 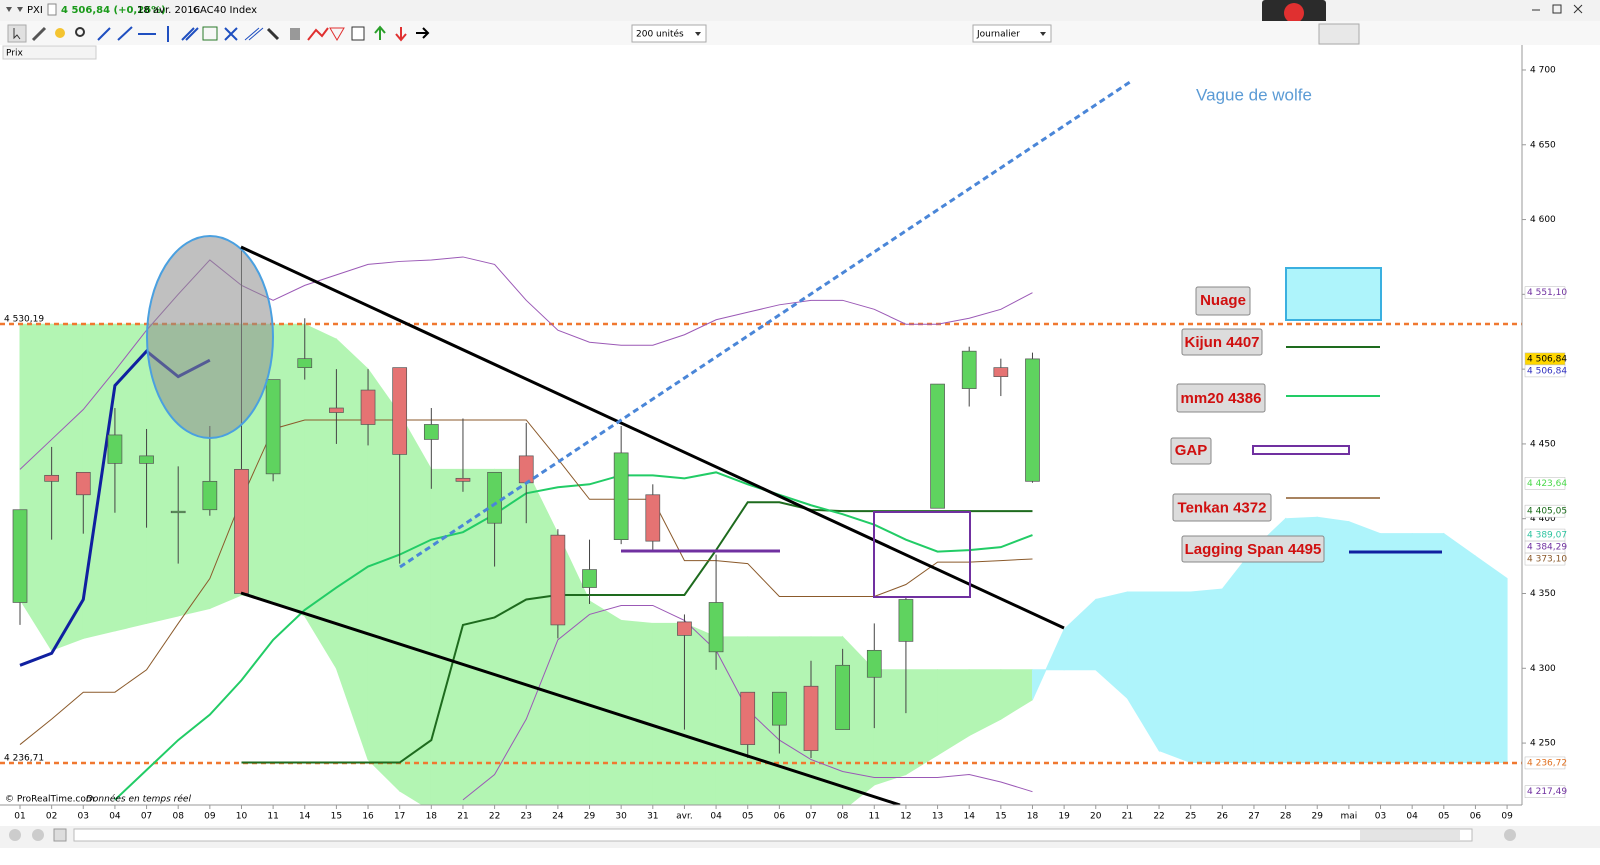 What do you see at coordinates (39, 34) in the screenshot?
I see `pencil-tool` at bounding box center [39, 34].